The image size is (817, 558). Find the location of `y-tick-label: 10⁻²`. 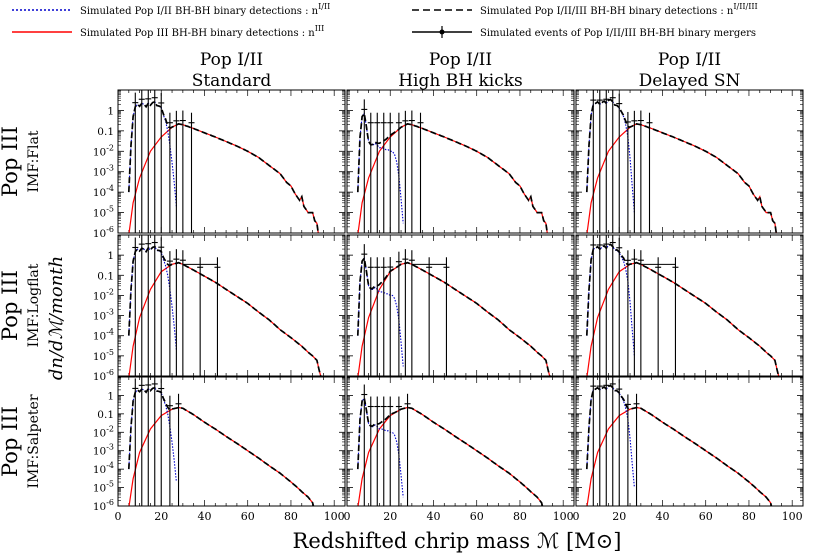

y-tick-label: 10⁻² is located at coordinates (103, 294).